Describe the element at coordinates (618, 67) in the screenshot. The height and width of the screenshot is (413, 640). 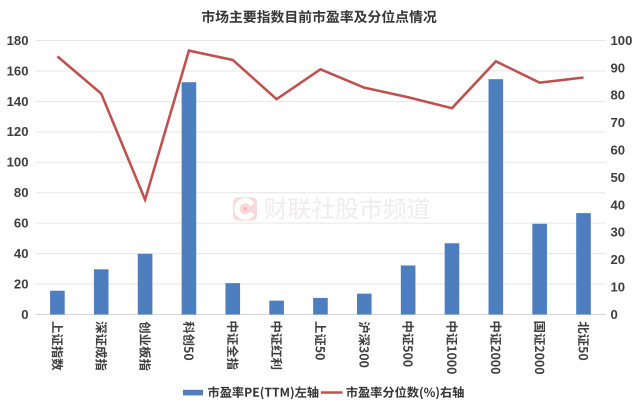
I see `svg-text: 90` at that location.